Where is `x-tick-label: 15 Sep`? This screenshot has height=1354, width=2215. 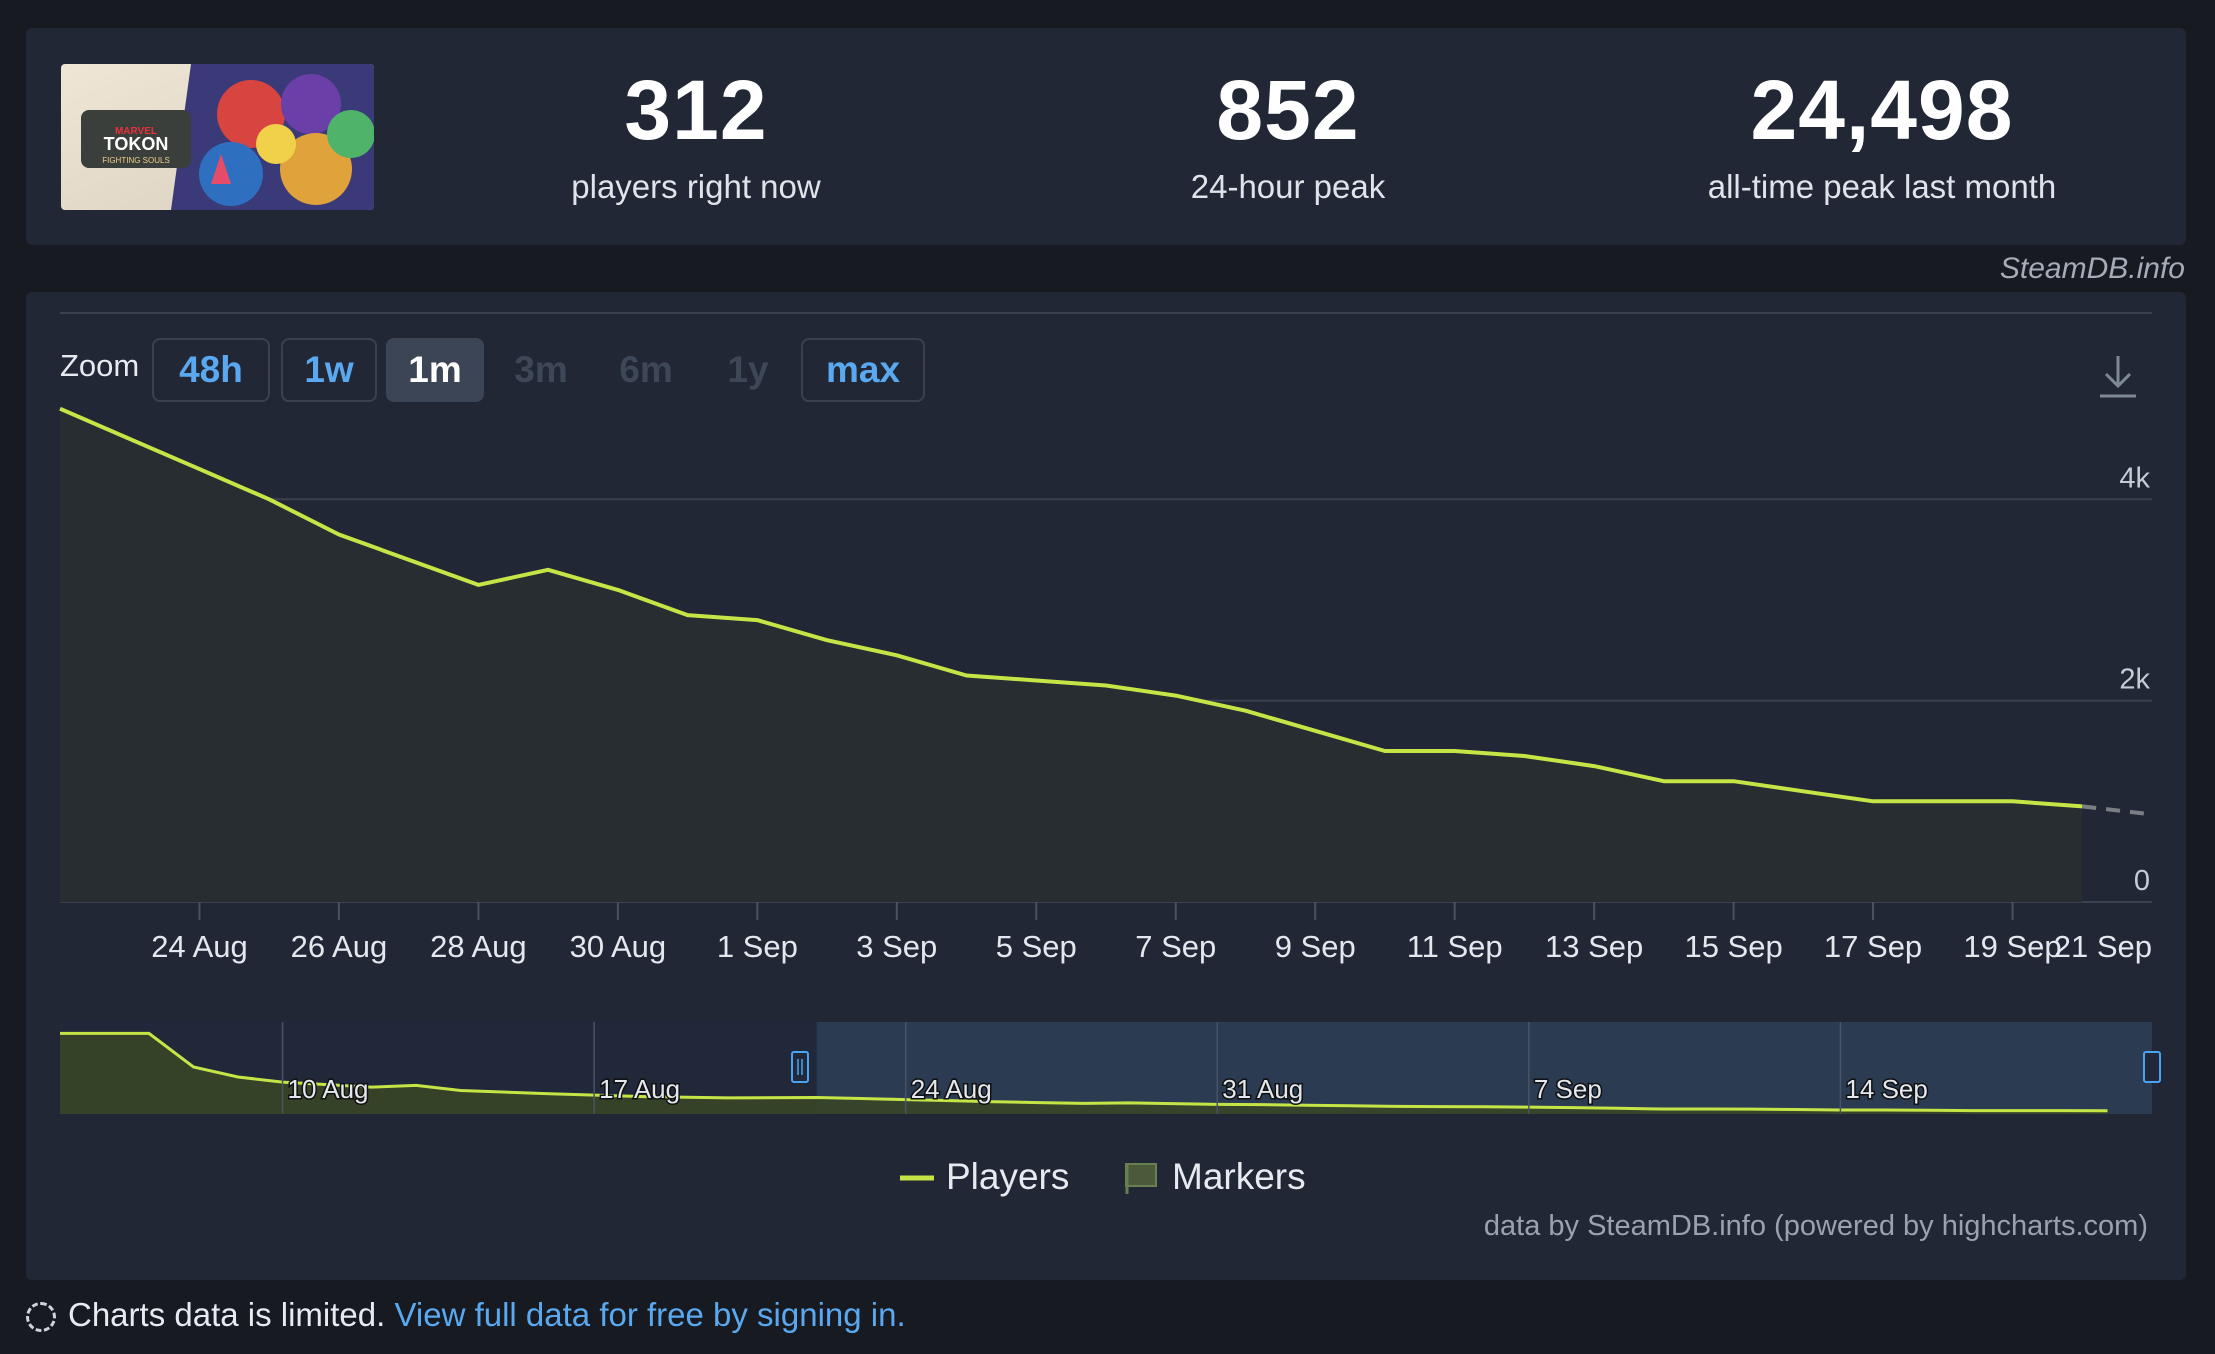
x-tick-label: 15 Sep is located at coordinates (1733, 946).